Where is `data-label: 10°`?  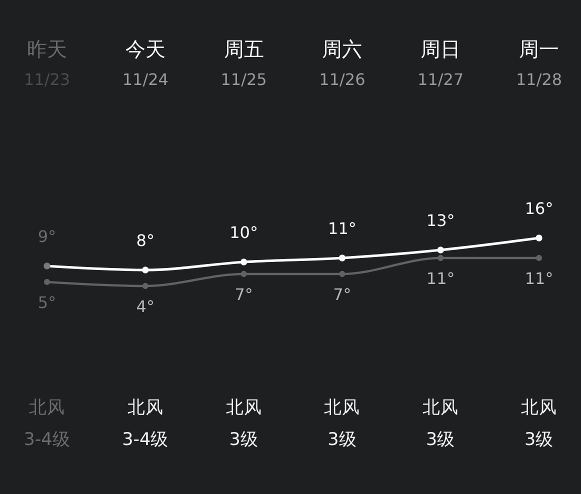
data-label: 10° is located at coordinates (244, 232).